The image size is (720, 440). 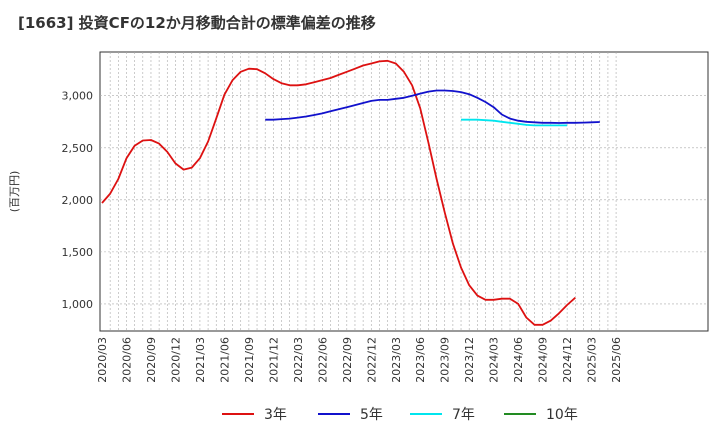 What do you see at coordinates (197, 23) in the screenshot?
I see `chart-title: [1663] 投資CFの12か月移動合計の標準偏差の推移` at bounding box center [197, 23].